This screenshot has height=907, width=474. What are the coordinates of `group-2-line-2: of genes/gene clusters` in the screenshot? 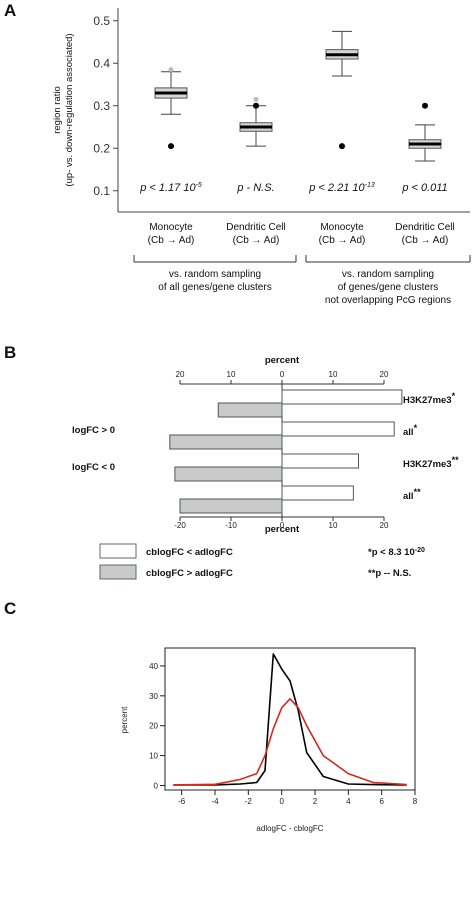 It's located at (388, 287).